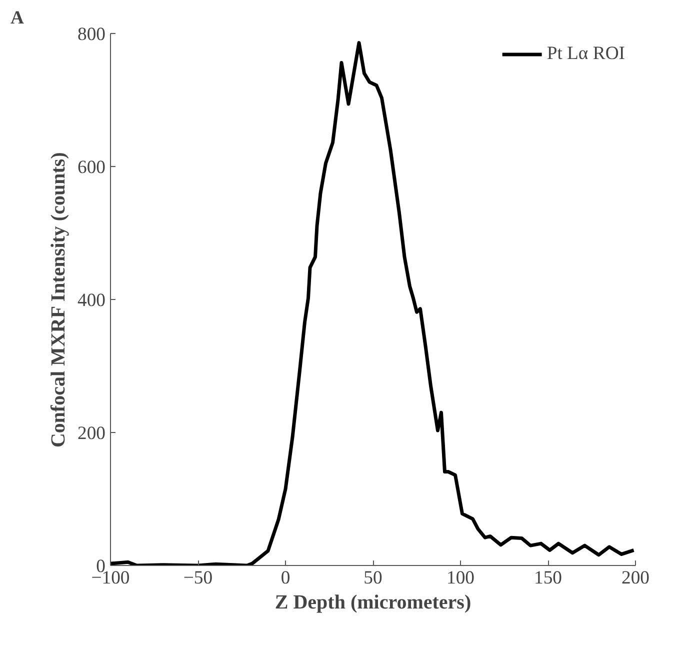 The height and width of the screenshot is (662, 687). Describe the element at coordinates (17, 18) in the screenshot. I see `text: A` at that location.